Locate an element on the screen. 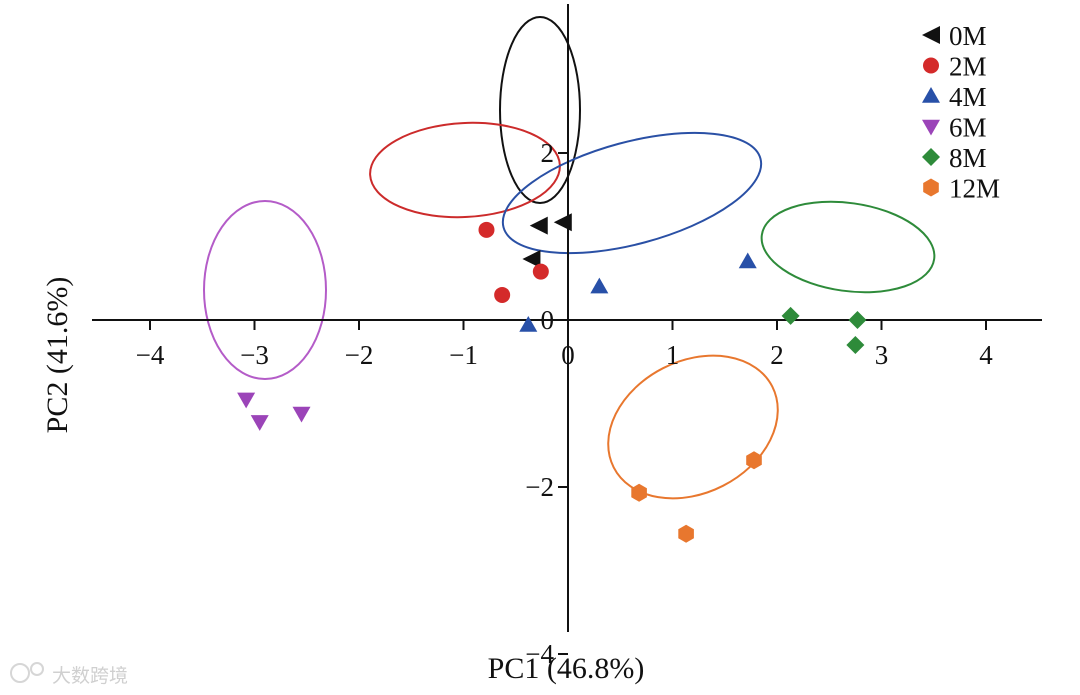 Image resolution: width=1080 pixels, height=695 pixels. watermark-logo-dot-icon is located at coordinates (37, 669).